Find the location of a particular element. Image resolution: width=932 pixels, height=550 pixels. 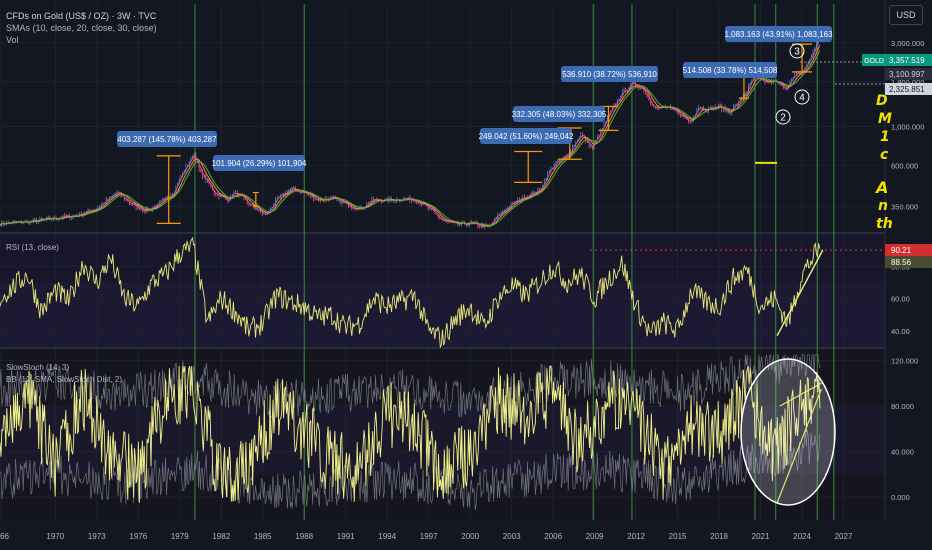

time-tick-label: 1979 is located at coordinates (180, 536).